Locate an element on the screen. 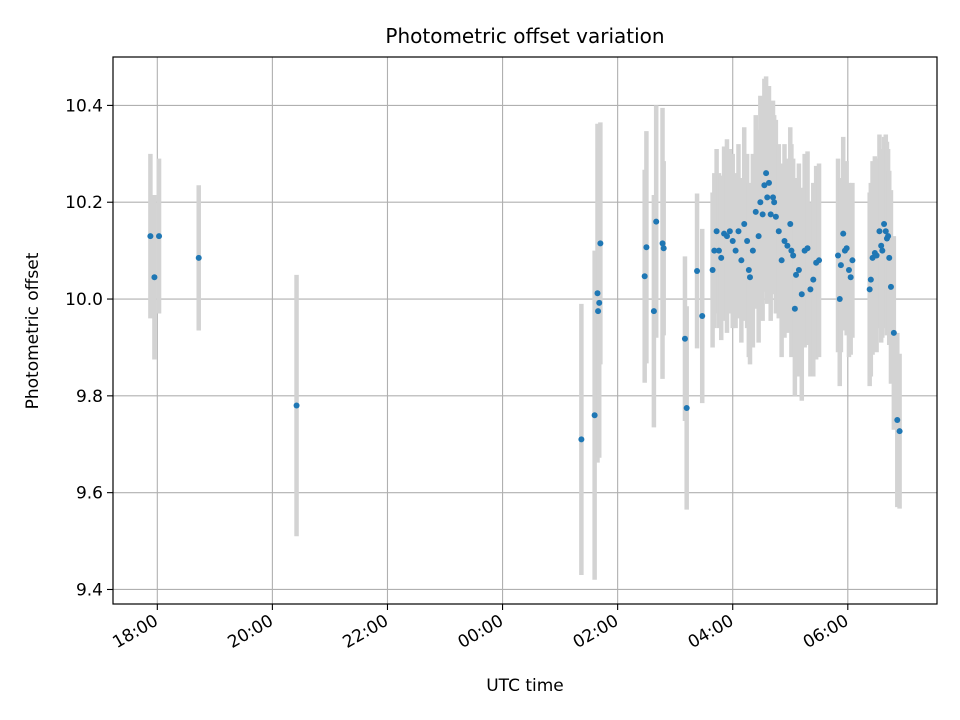 This screenshot has height=720, width=960. y-axis-ticks: 9.4 9.6 9.8 10.0 10.2 10.4 is located at coordinates (89, 348).